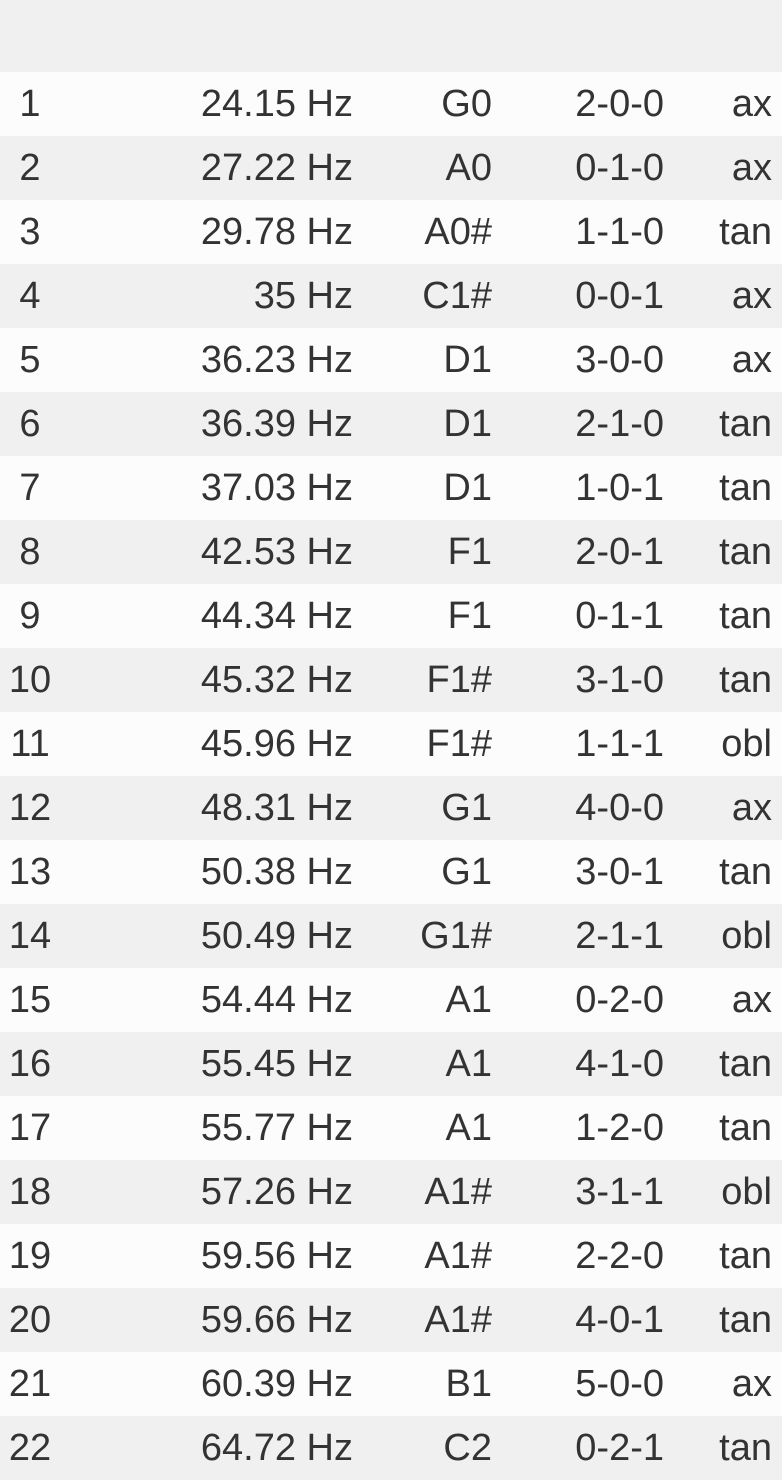 The height and width of the screenshot is (1480, 782). Describe the element at coordinates (30, 1000) in the screenshot. I see `mode-index: 15` at that location.